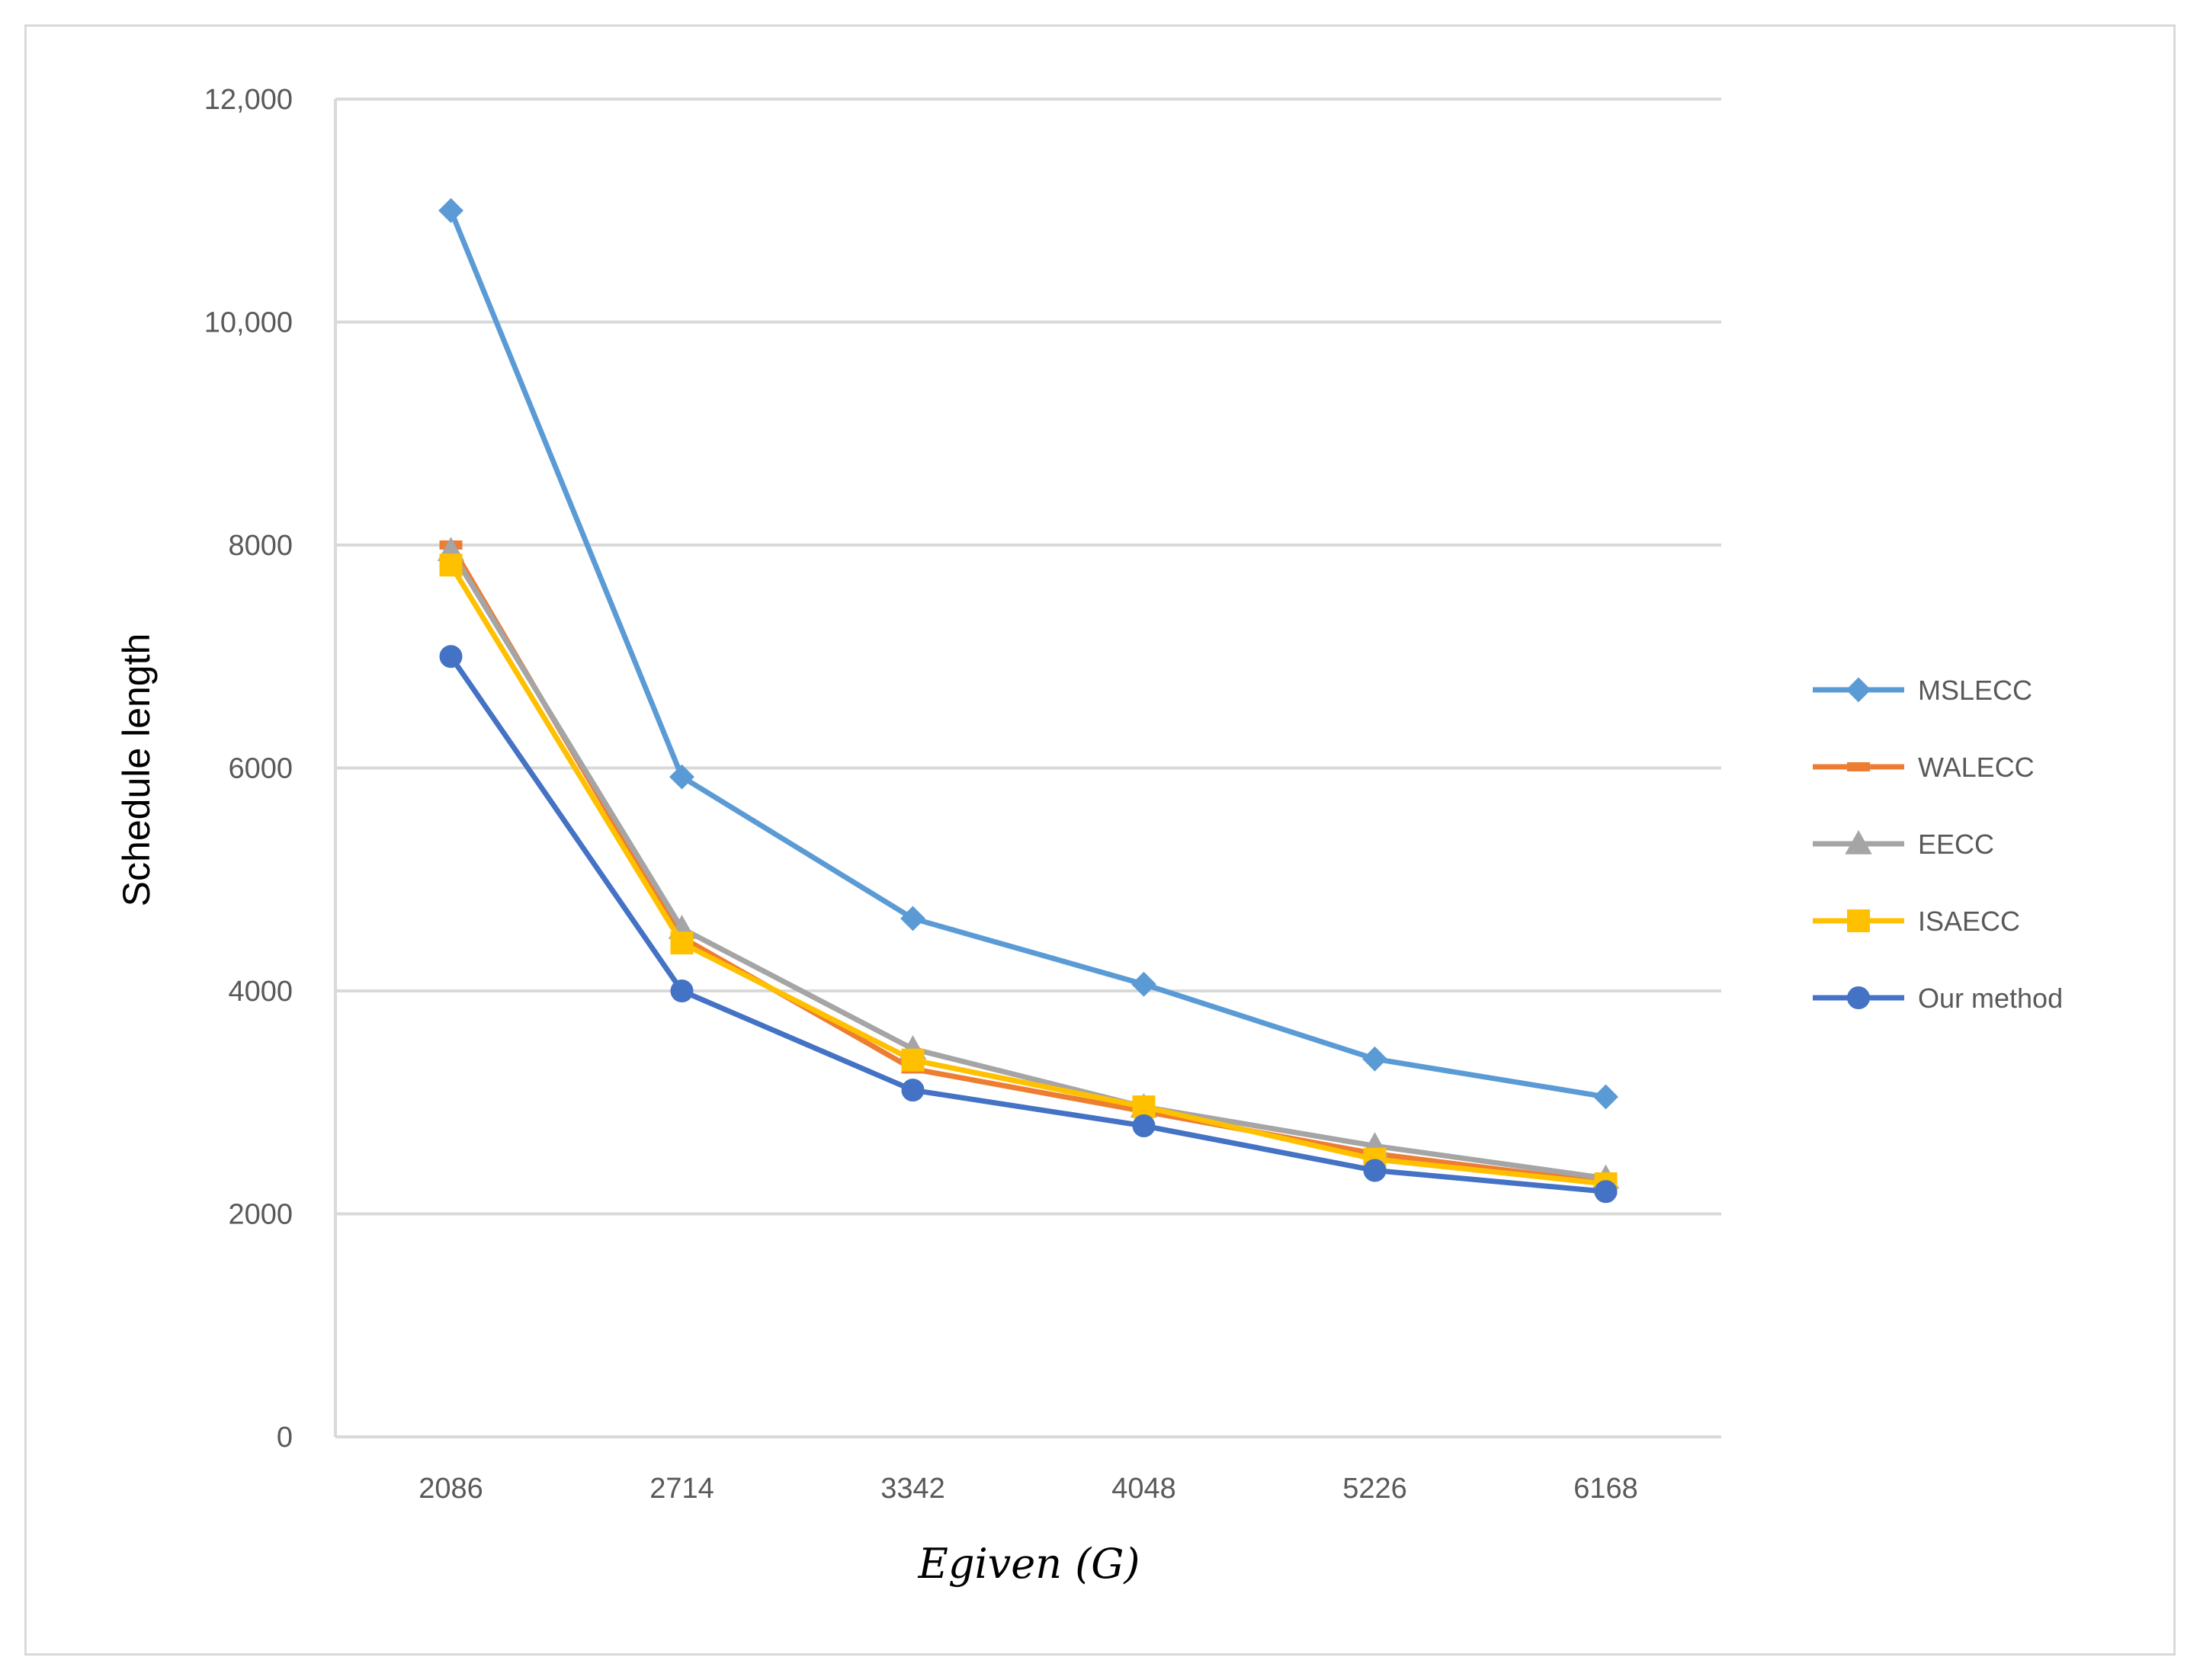  Describe the element at coordinates (285, 1438) in the screenshot. I see `y-tick-label: 0` at that location.